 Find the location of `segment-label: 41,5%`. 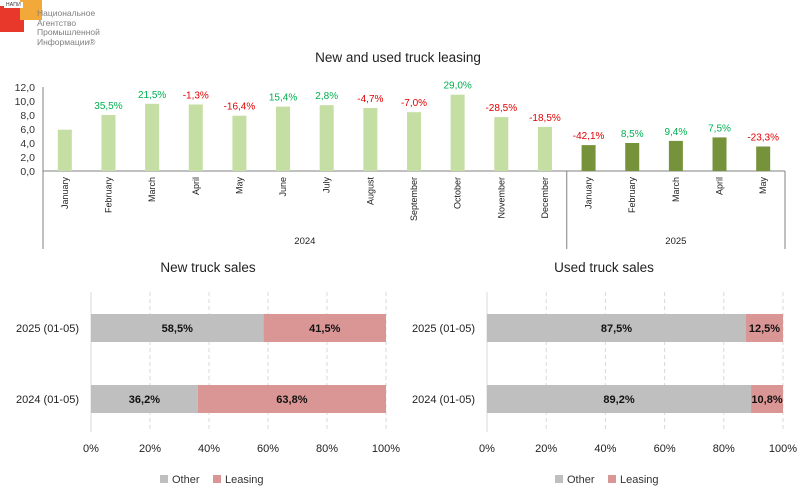

segment-label: 41,5% is located at coordinates (324, 329).